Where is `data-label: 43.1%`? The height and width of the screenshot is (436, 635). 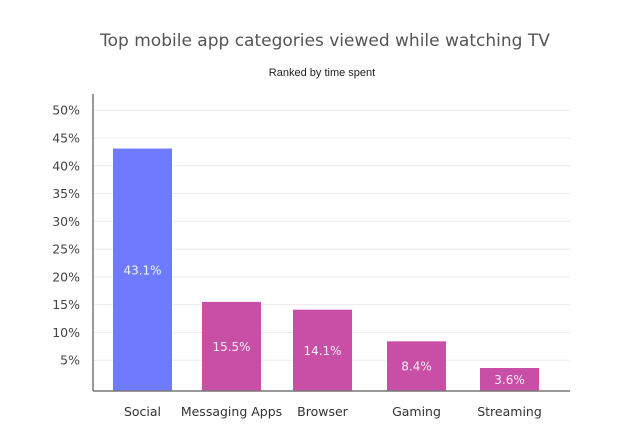 data-label: 43.1% is located at coordinates (142, 270).